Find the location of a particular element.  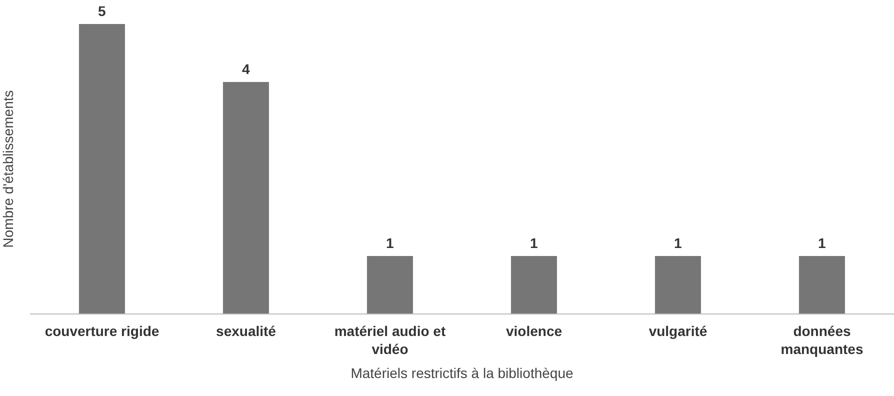

x-tick-label: violence is located at coordinates (534, 331).